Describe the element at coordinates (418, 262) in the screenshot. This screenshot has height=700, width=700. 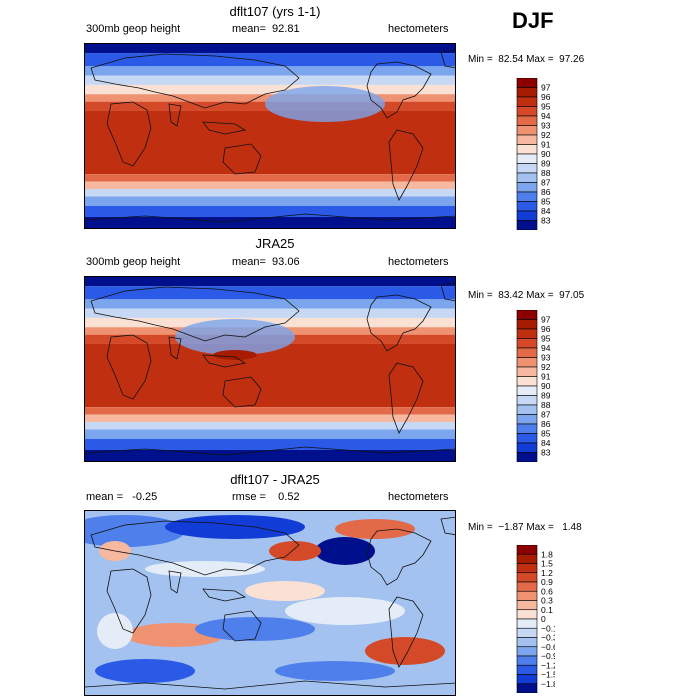
I see `panel-2-units-label: hectometers` at that location.